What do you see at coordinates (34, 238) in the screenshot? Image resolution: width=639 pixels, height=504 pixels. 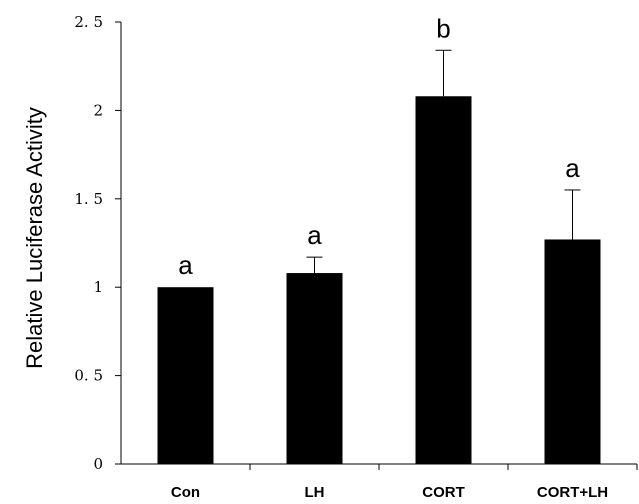 I see `y-axis-title: Relative Luciferase Activity` at bounding box center [34, 238].